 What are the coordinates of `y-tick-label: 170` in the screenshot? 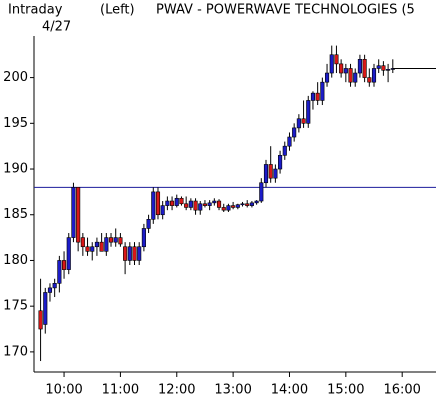 It's located at (15, 351).